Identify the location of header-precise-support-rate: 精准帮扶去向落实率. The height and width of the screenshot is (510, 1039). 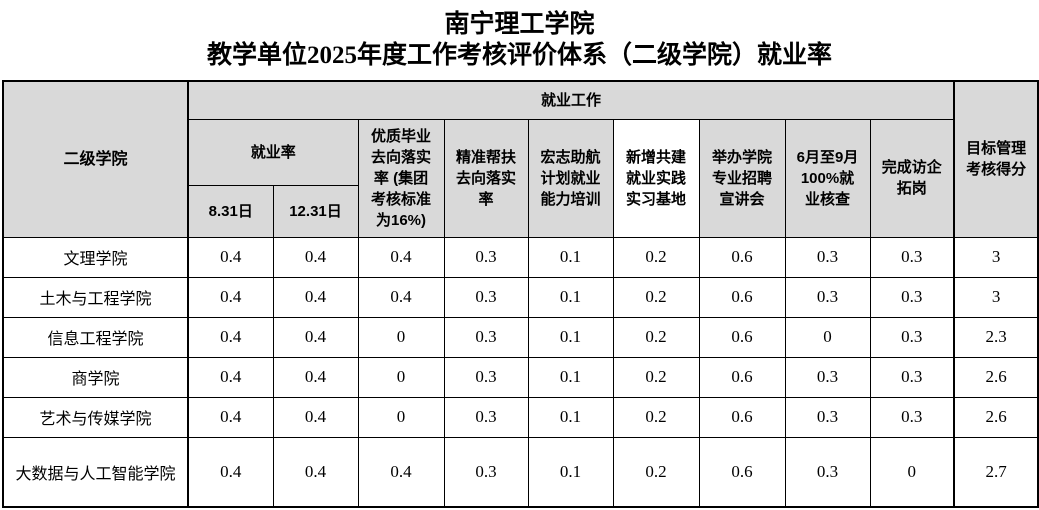
(486, 178).